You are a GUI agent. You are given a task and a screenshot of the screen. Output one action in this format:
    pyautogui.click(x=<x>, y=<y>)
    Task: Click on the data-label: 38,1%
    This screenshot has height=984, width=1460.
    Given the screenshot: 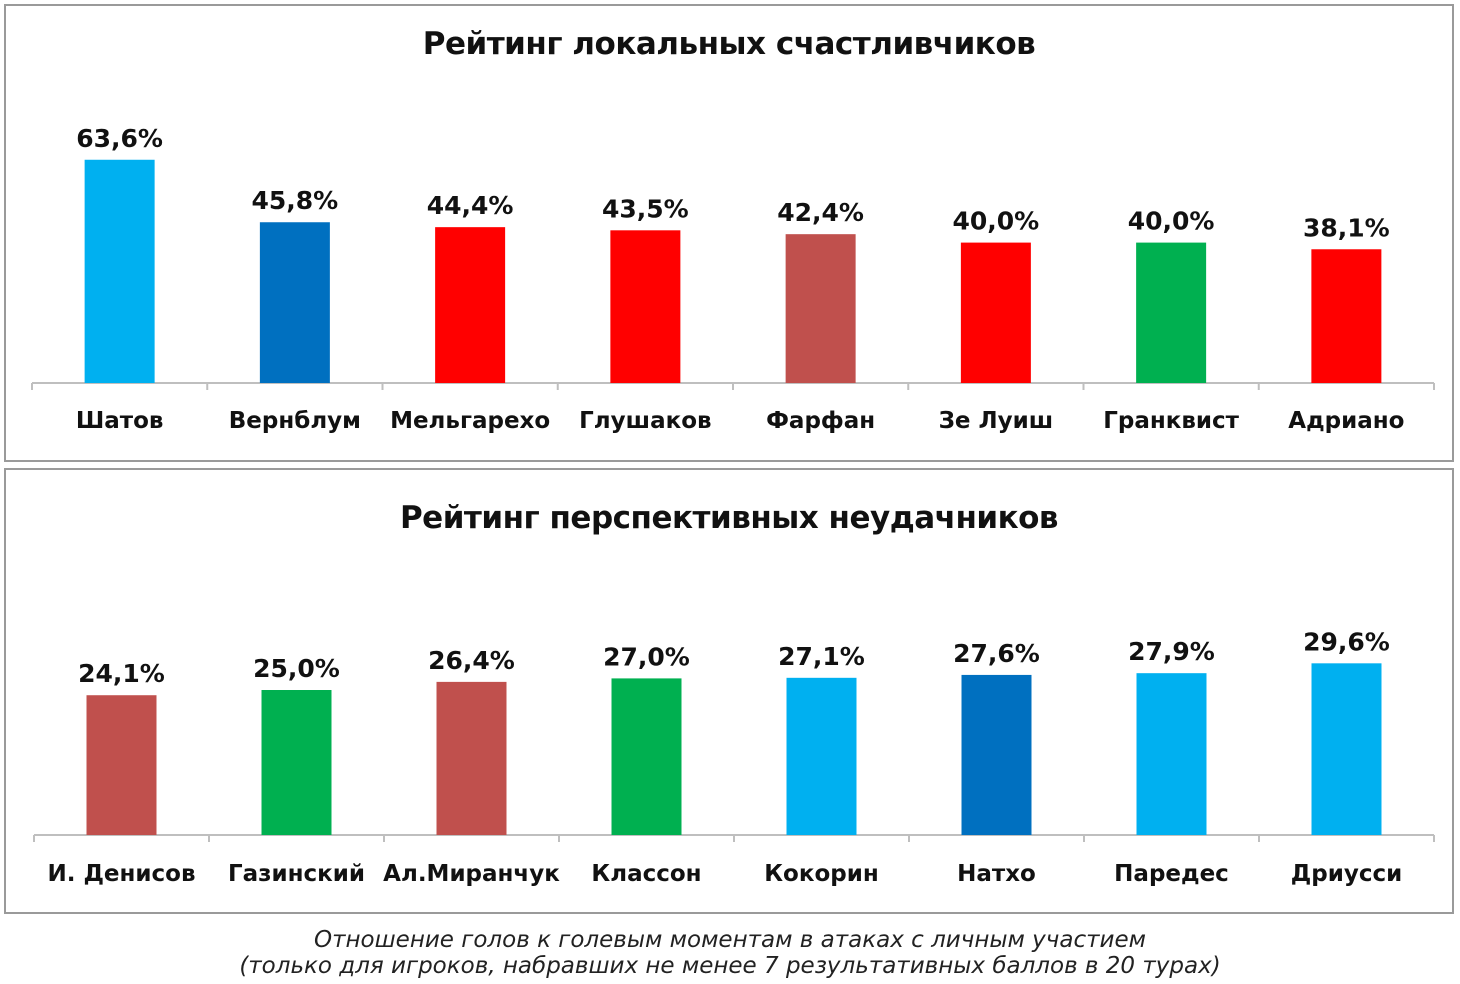 What is the action you would take?
    pyautogui.click(x=1346, y=227)
    